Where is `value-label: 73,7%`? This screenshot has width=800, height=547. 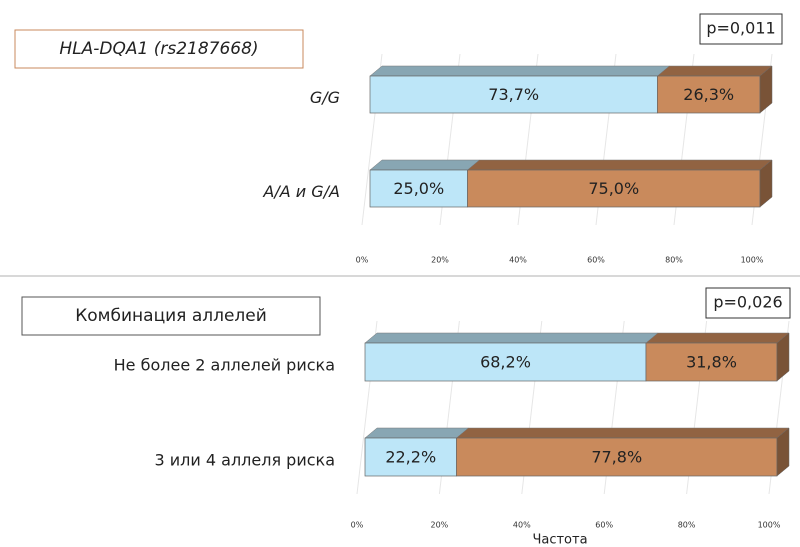 value-label: 73,7% is located at coordinates (513, 94).